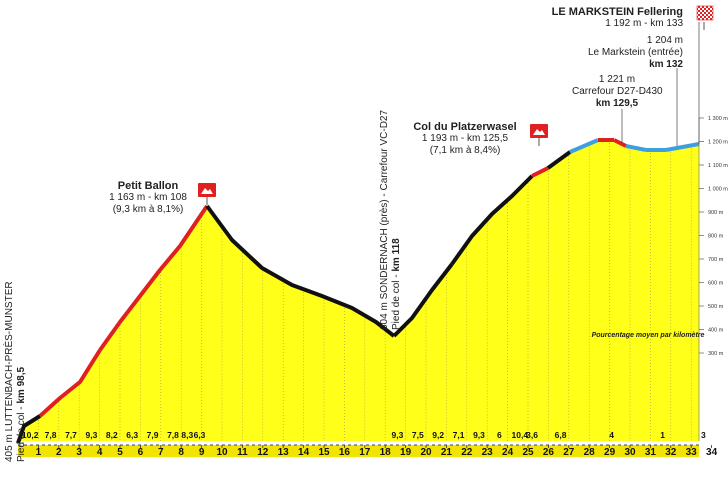  What do you see at coordinates (202, 452) in the screenshot?
I see `km-label: 9` at bounding box center [202, 452].